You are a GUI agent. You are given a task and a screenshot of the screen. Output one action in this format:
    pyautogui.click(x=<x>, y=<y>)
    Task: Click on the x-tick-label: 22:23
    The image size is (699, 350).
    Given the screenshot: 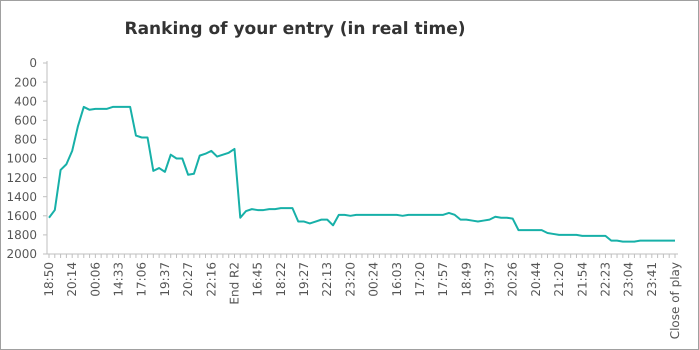 What is the action you would take?
    pyautogui.click(x=605, y=279)
    